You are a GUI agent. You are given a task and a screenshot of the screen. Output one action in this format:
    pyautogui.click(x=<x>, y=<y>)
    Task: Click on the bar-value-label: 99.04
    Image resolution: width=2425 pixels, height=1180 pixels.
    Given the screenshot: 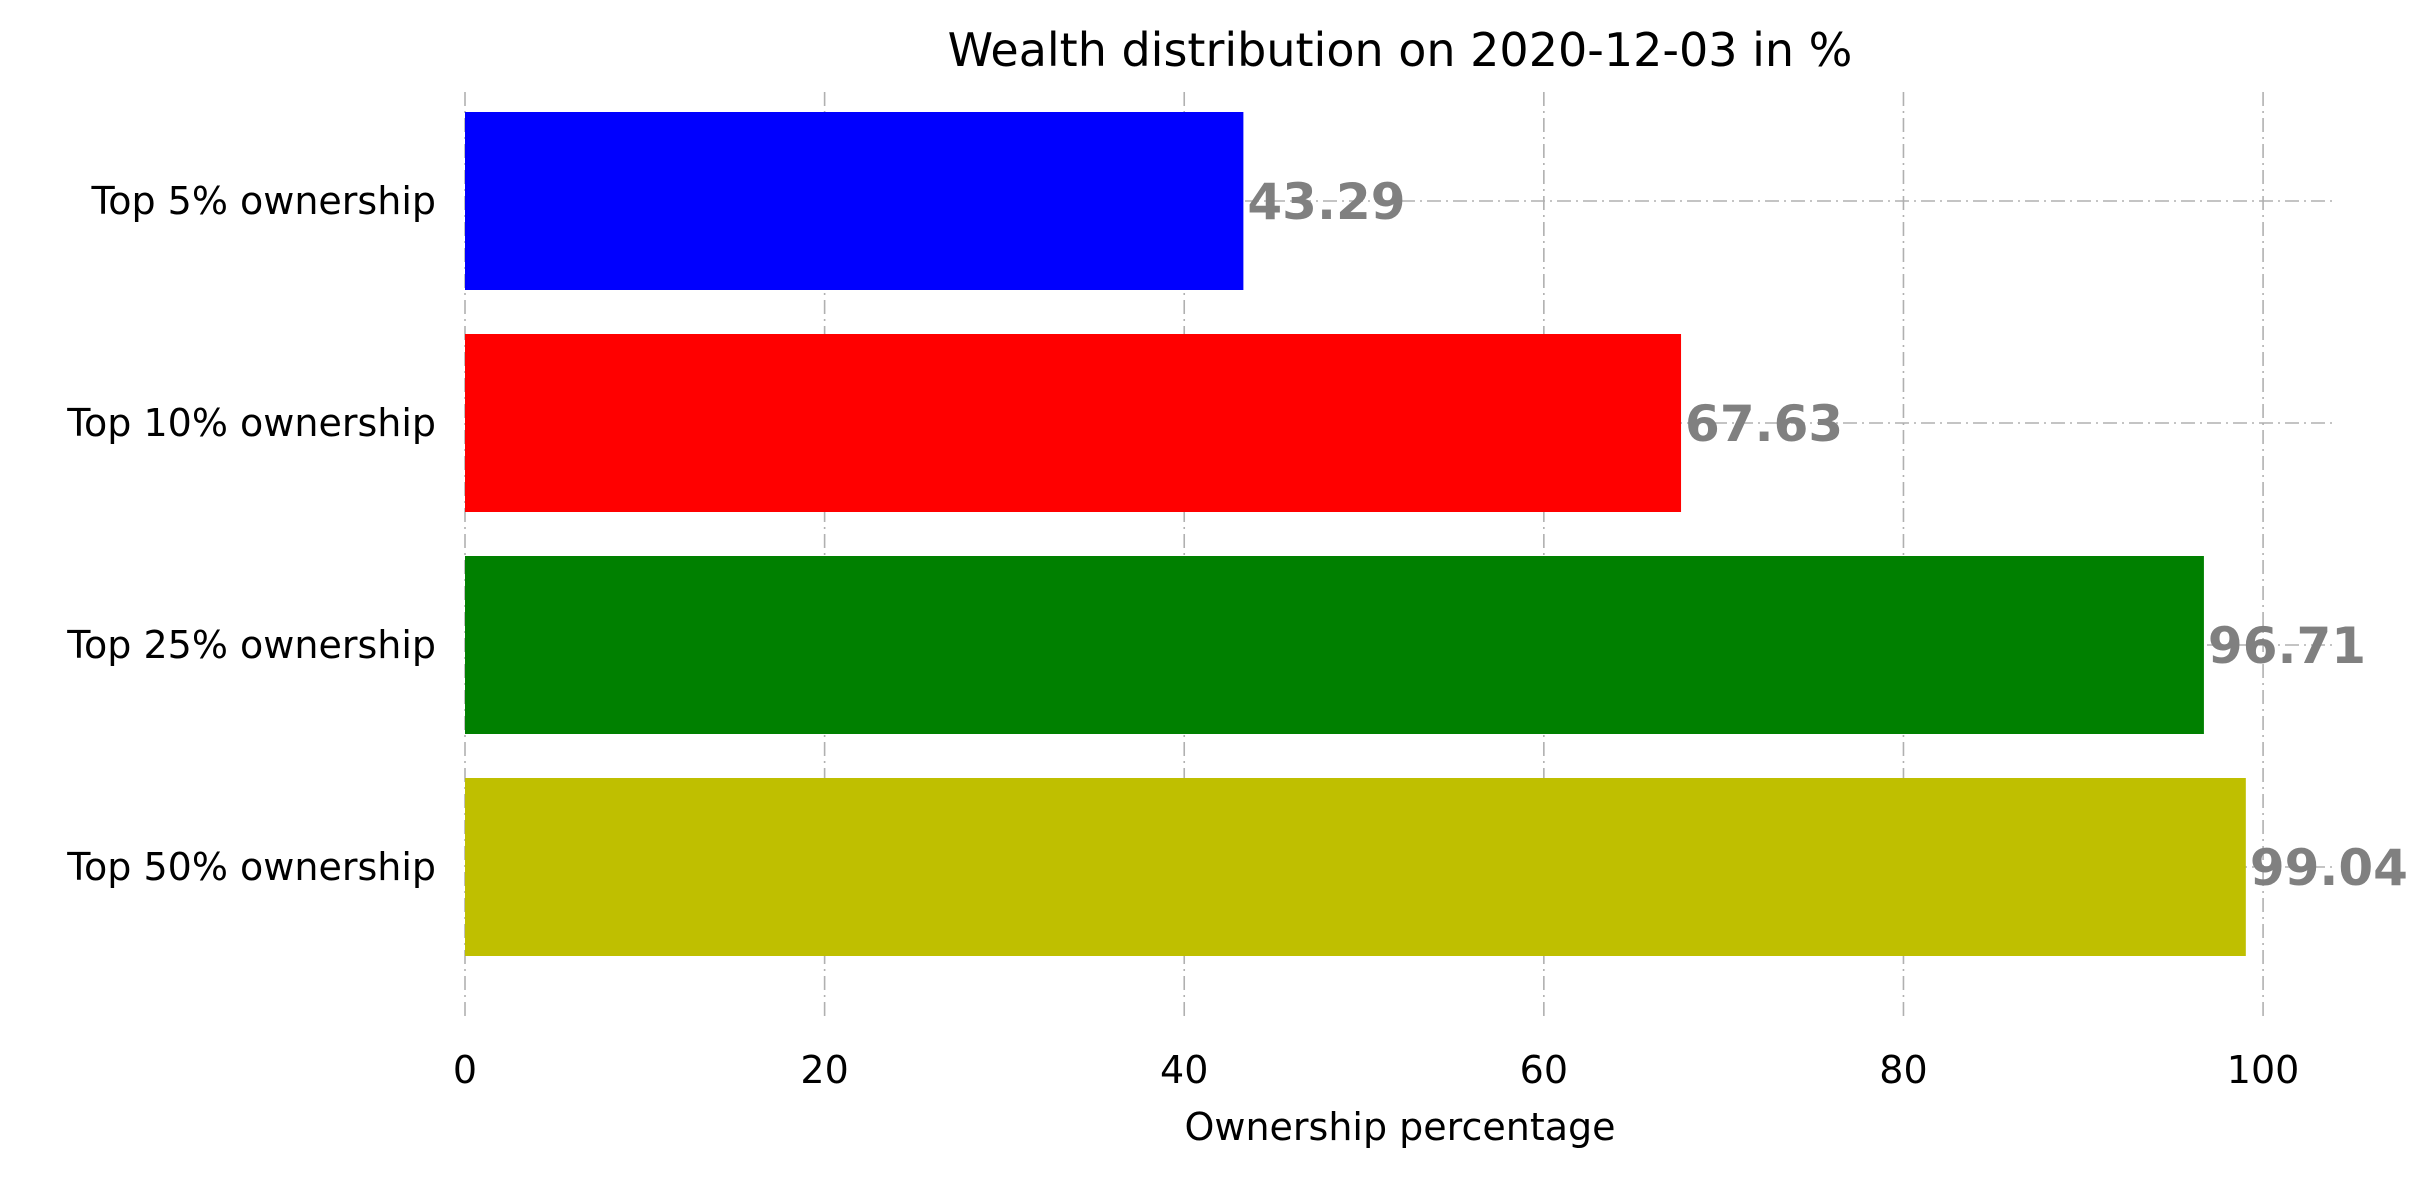 What is the action you would take?
    pyautogui.click(x=2329, y=868)
    